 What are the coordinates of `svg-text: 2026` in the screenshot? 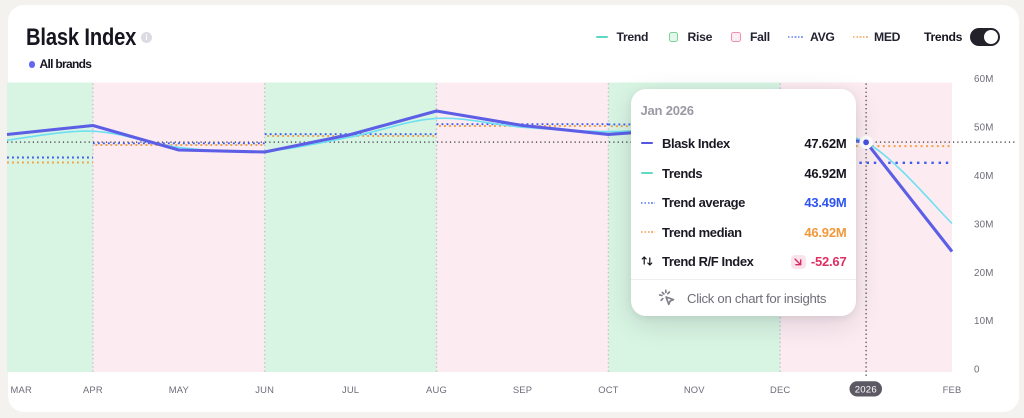 It's located at (866, 389).